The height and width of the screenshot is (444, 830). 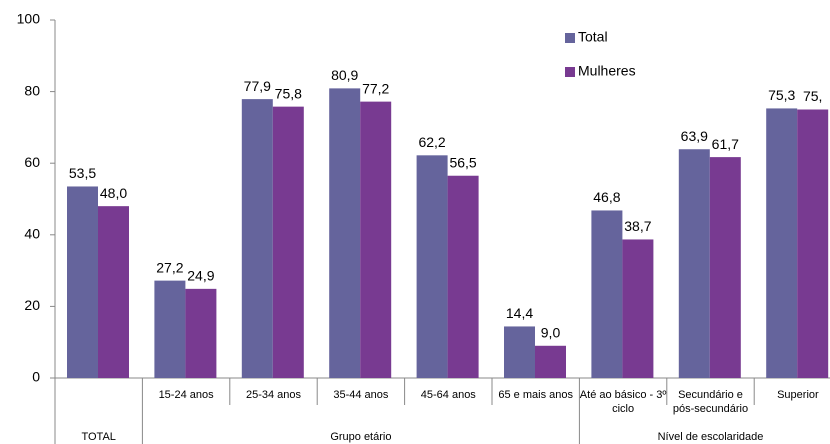 I want to click on value-label: 9,0, so click(x=551, y=332).